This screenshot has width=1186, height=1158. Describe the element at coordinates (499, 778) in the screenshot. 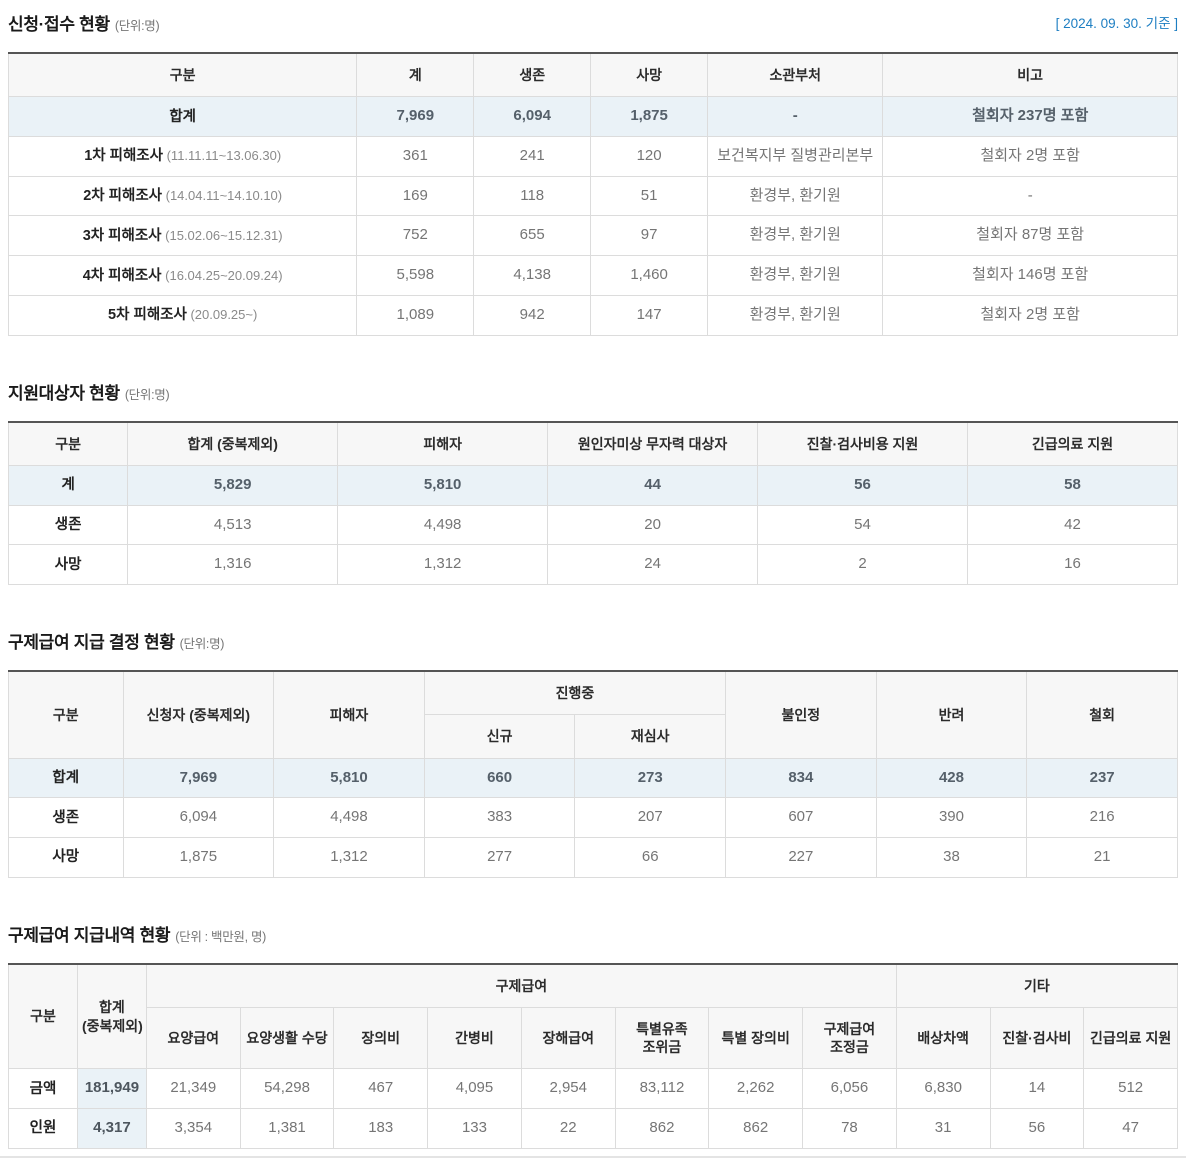

I see `table-cell: 660` at that location.